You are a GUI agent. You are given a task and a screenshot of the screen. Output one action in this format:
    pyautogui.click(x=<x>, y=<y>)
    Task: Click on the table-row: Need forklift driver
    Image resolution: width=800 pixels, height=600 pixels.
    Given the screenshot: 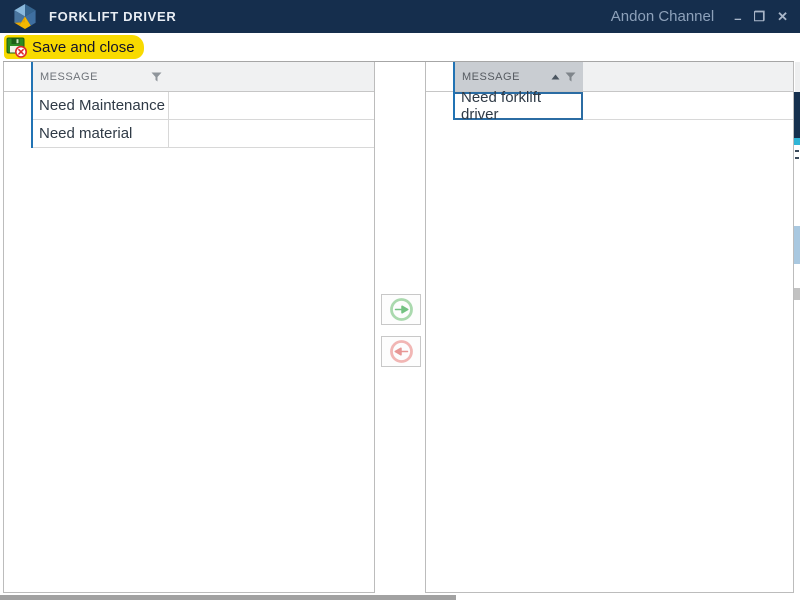 What is the action you would take?
    pyautogui.click(x=609, y=106)
    